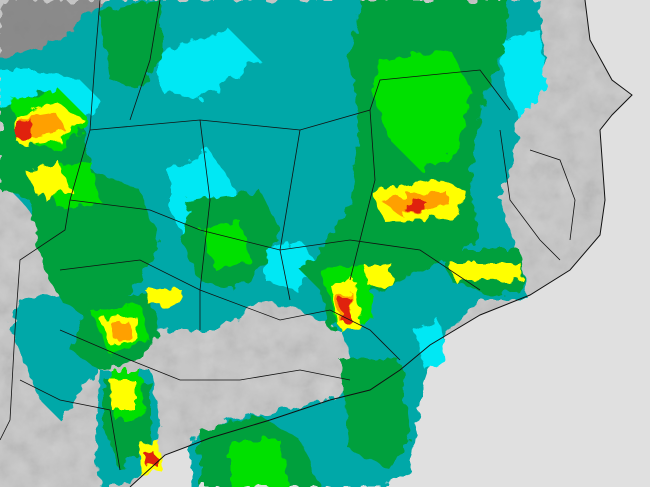 The height and width of the screenshot is (487, 650). What do you see at coordinates (24, 129) in the screenshot?
I see `echo-red` at bounding box center [24, 129].